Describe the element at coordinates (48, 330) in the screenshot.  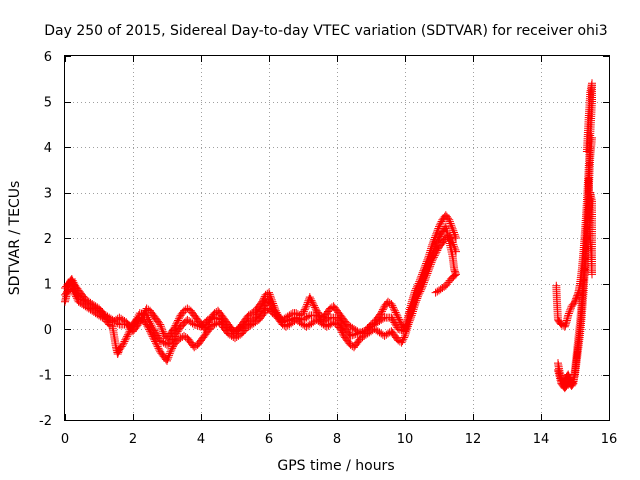
I see `y-tick-label: 0` at that location.